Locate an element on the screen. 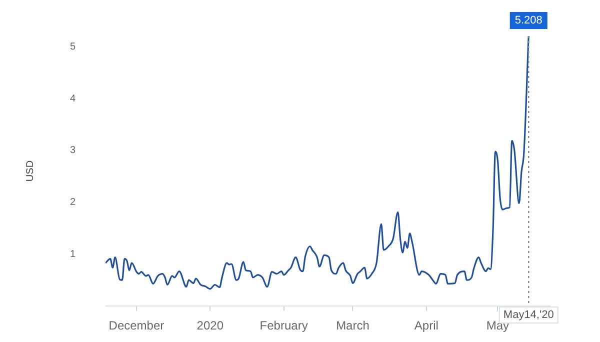  x-tick-label: March is located at coordinates (353, 325).